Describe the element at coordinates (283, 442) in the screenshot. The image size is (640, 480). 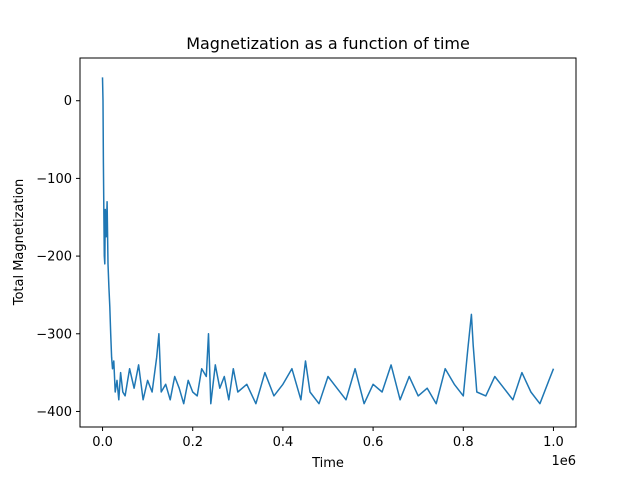
I see `x-tick-label: 0.4` at that location.